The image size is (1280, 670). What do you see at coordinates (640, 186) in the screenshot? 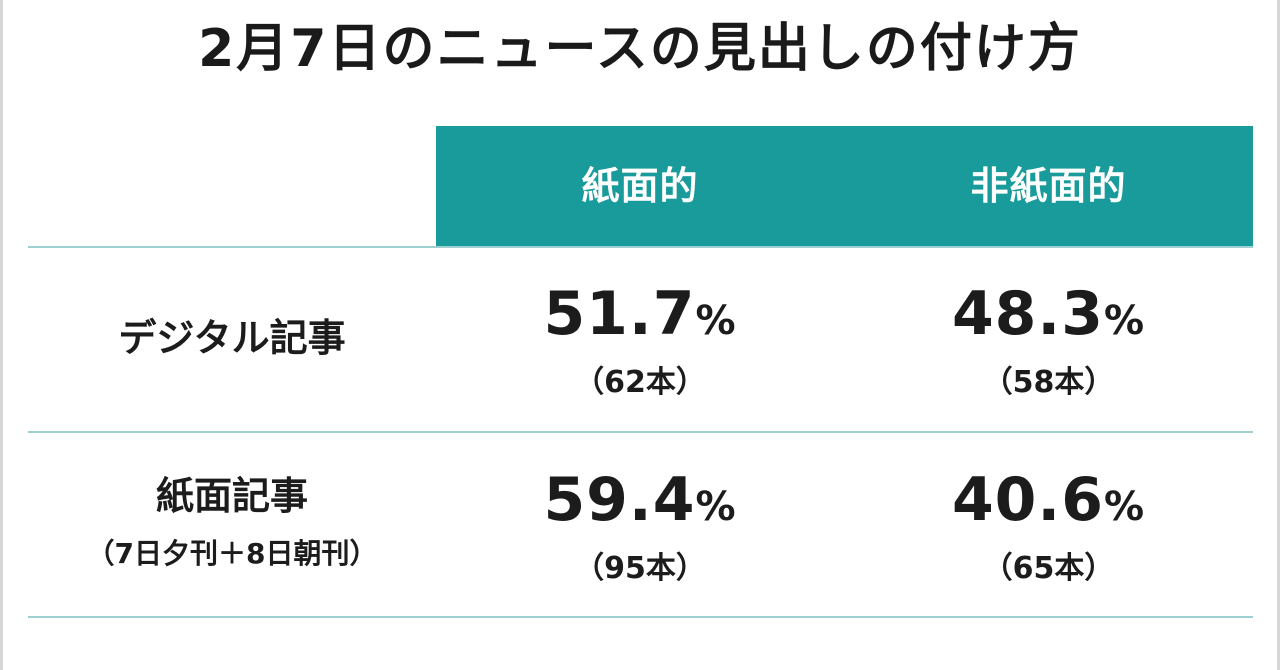
I see `column-header-paper-style: 紙面的` at bounding box center [640, 186].